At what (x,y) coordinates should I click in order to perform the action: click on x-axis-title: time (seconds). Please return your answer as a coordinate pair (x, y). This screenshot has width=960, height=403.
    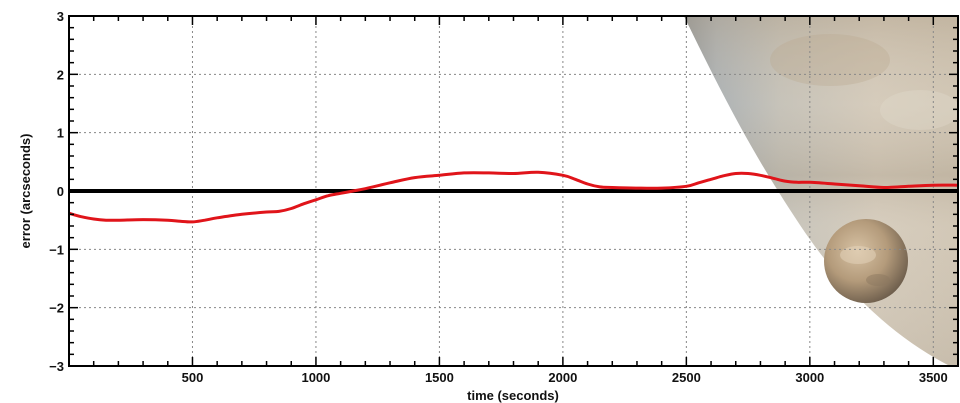
    Looking at the image, I should click on (513, 395).